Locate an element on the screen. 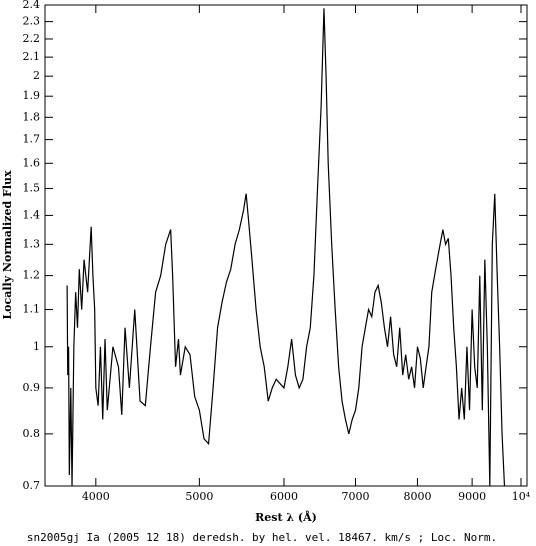 Image resolution: width=536 pixels, height=546 pixels. x-axis-label: Rest λ (Å) is located at coordinates (286, 517).